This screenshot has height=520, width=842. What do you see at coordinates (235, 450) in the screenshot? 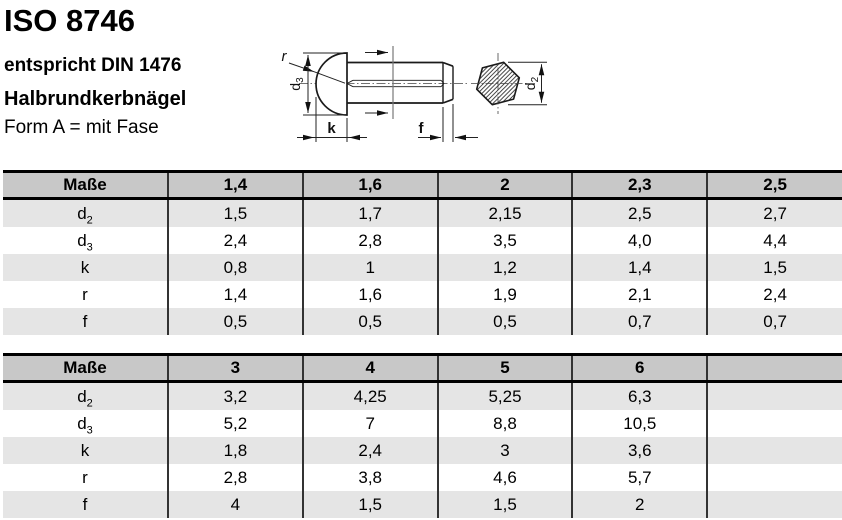
I see `value-cell: 1,8` at bounding box center [235, 450].